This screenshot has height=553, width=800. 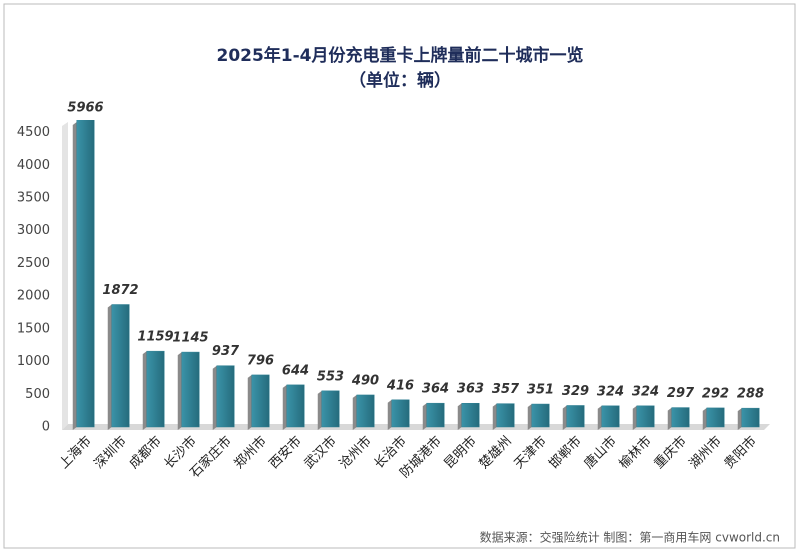 What do you see at coordinates (630, 537) in the screenshot?
I see `source: 数据来源：交强险统计 制图：第一商用车网 cvworld.cn` at bounding box center [630, 537].